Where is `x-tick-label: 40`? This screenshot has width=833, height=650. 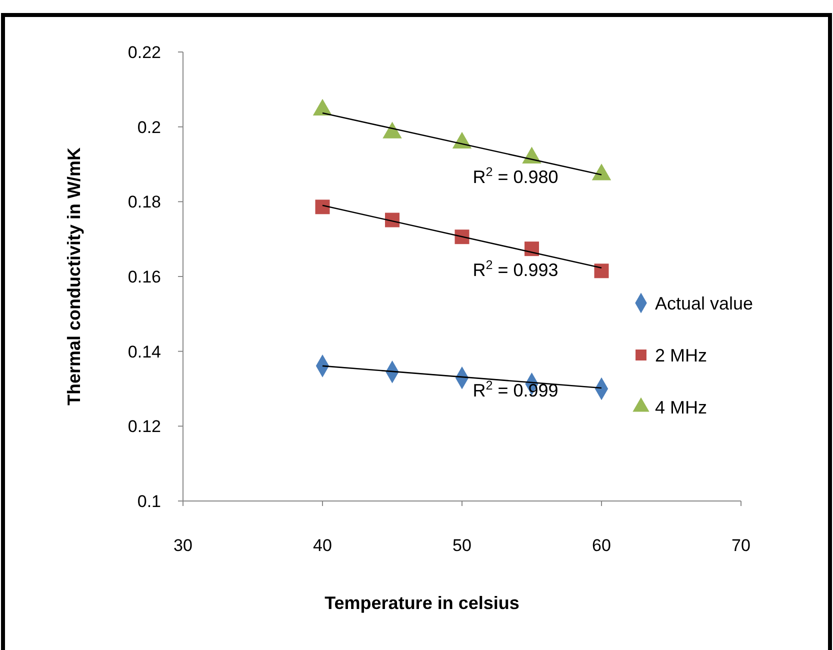
x-tick-label: 40 is located at coordinates (322, 545).